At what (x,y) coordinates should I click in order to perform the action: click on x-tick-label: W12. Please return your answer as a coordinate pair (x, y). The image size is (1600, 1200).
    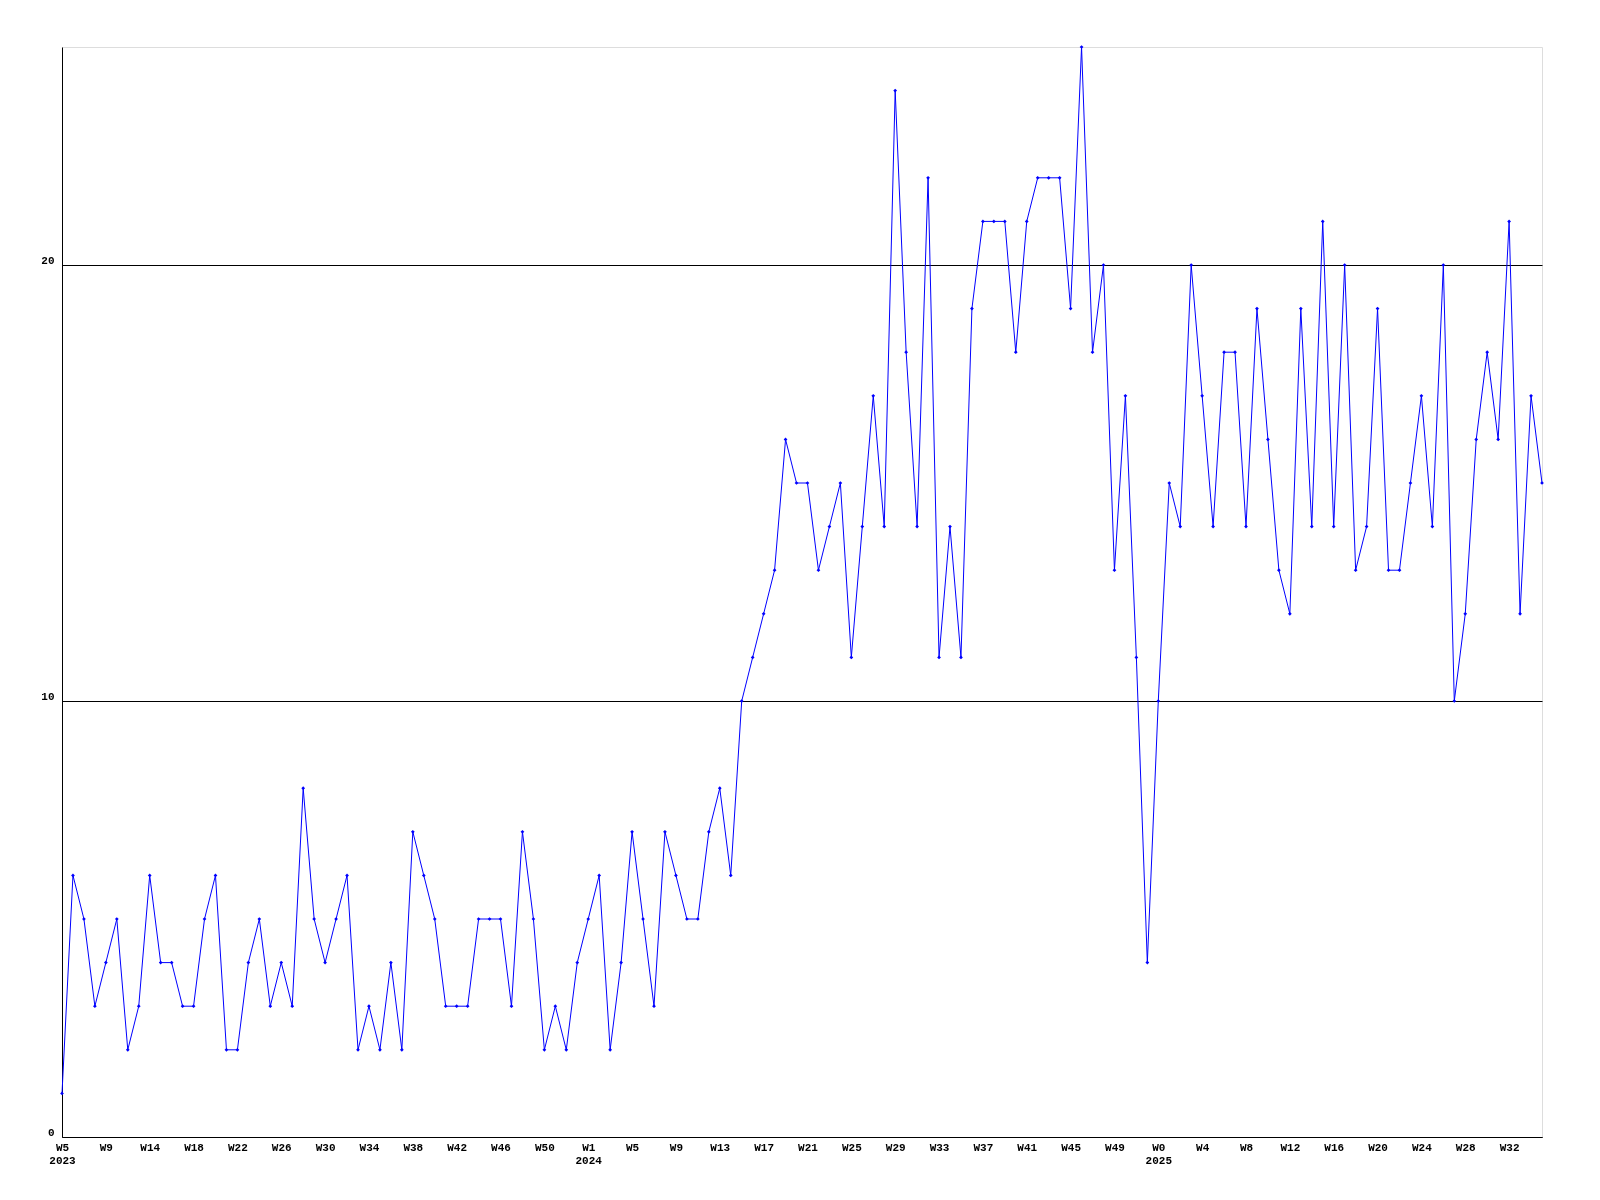
    Looking at the image, I should click on (1290, 1147).